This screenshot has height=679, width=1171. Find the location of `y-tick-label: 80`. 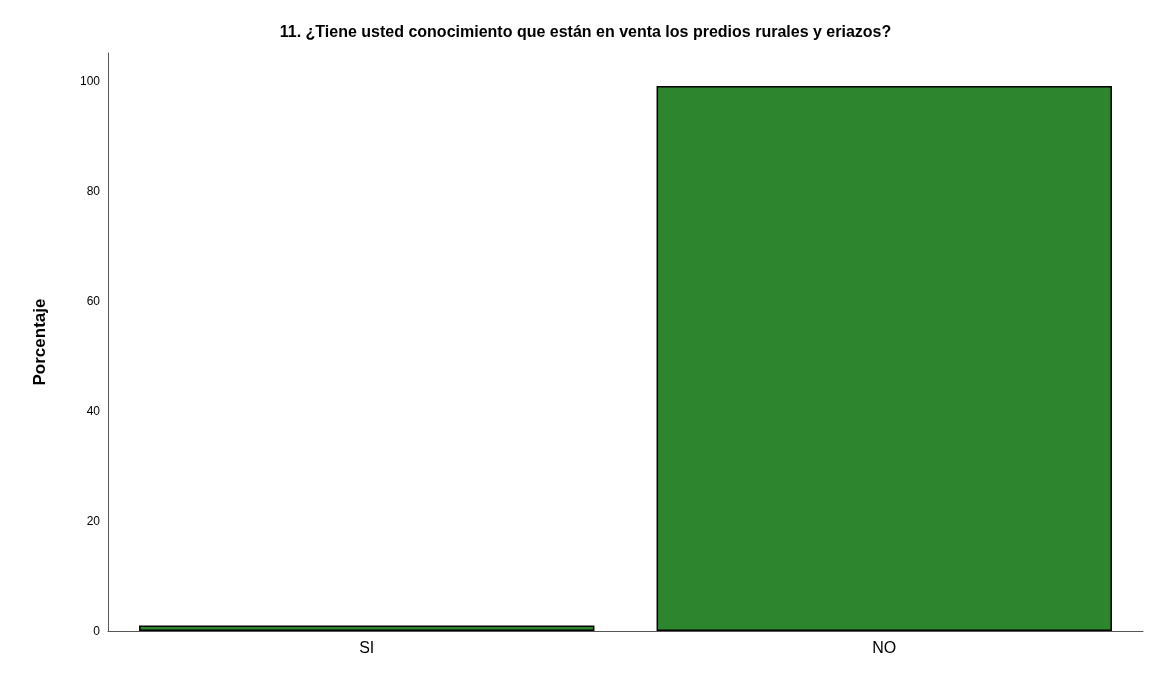

y-tick-label: 80 is located at coordinates (93, 190).